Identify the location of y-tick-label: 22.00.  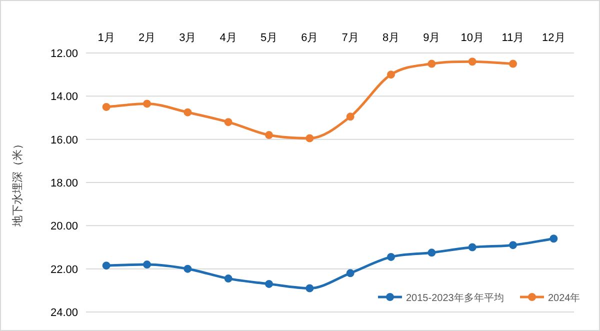
(64, 270).